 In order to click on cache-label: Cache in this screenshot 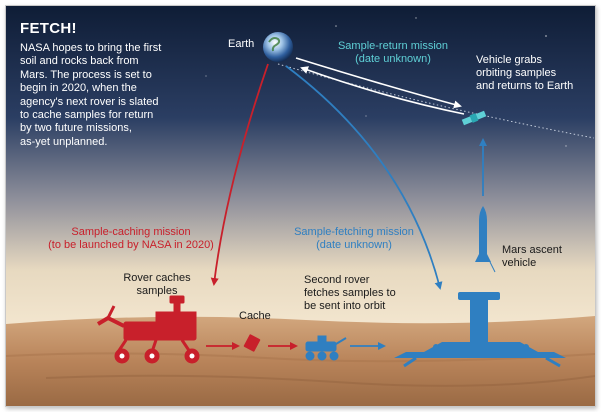, I will do `click(255, 316)`.